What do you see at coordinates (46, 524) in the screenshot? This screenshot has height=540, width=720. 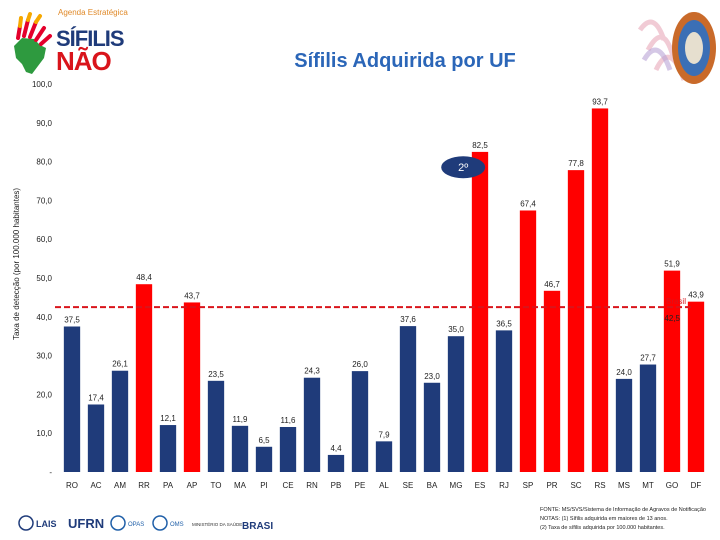 I see `partner-lais: LAIS` at bounding box center [46, 524].